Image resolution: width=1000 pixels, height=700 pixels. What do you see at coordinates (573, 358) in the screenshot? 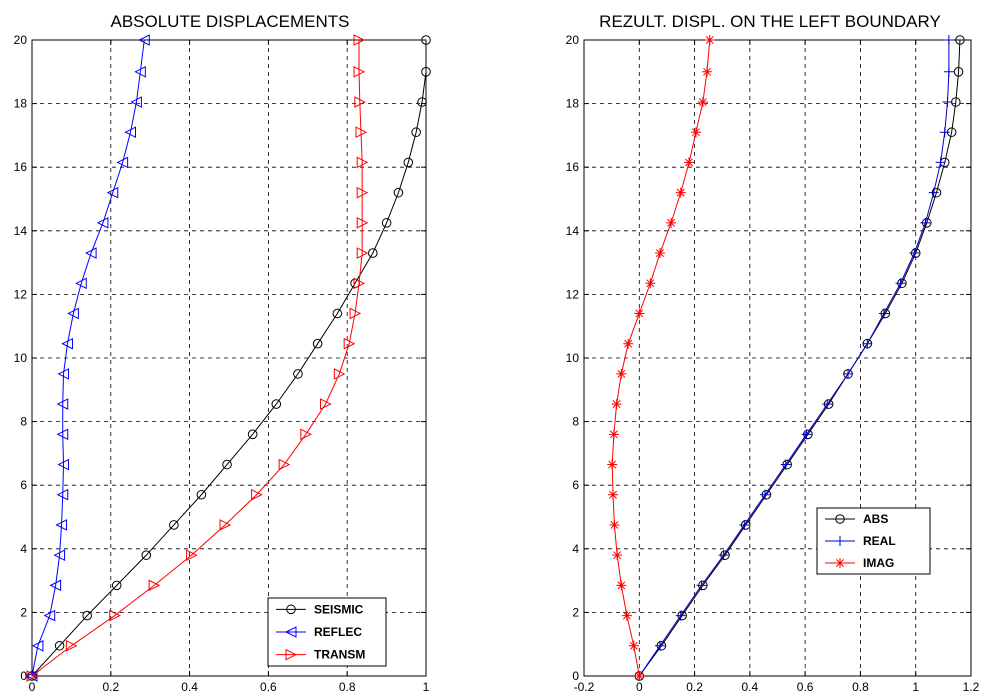
I see `y-tick-label: 10` at bounding box center [573, 358].